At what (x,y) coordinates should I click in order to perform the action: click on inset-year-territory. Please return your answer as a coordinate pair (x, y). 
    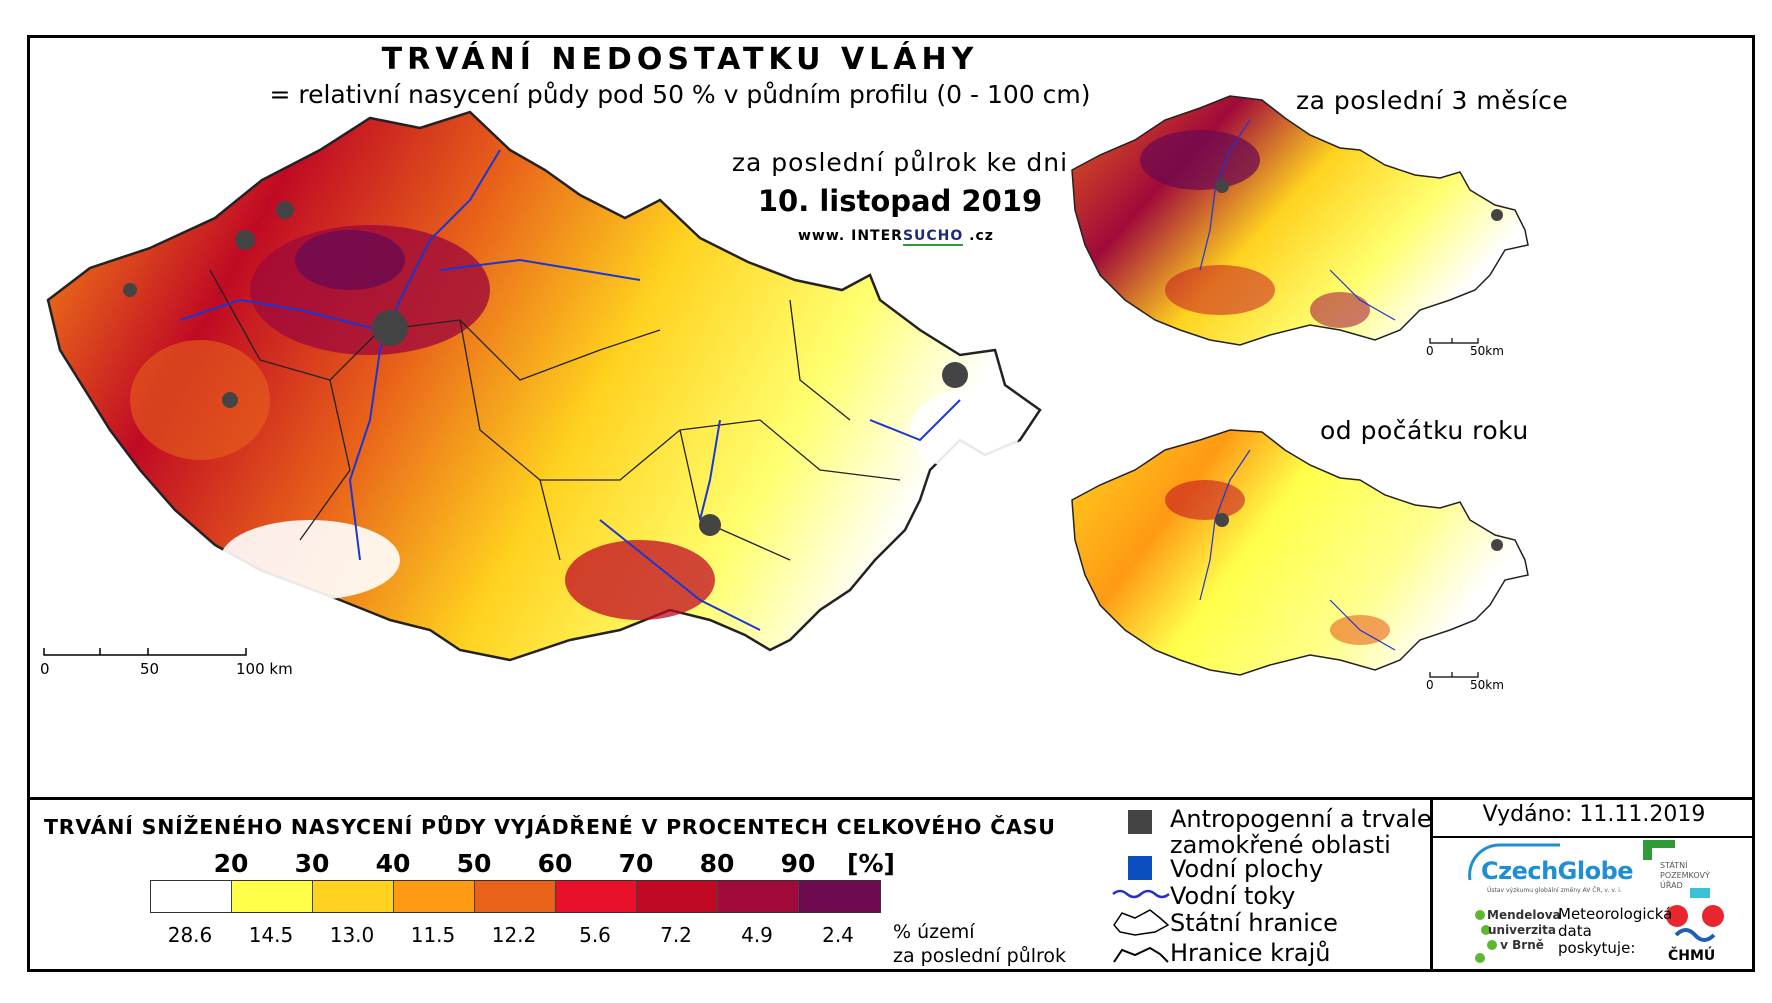
    Looking at the image, I should click on (1300, 552).